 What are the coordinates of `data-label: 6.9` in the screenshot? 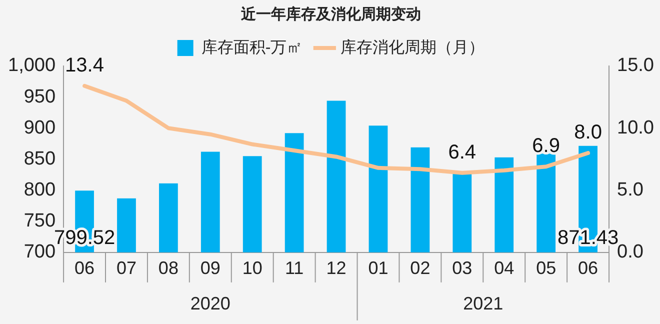 It's located at (546, 146).